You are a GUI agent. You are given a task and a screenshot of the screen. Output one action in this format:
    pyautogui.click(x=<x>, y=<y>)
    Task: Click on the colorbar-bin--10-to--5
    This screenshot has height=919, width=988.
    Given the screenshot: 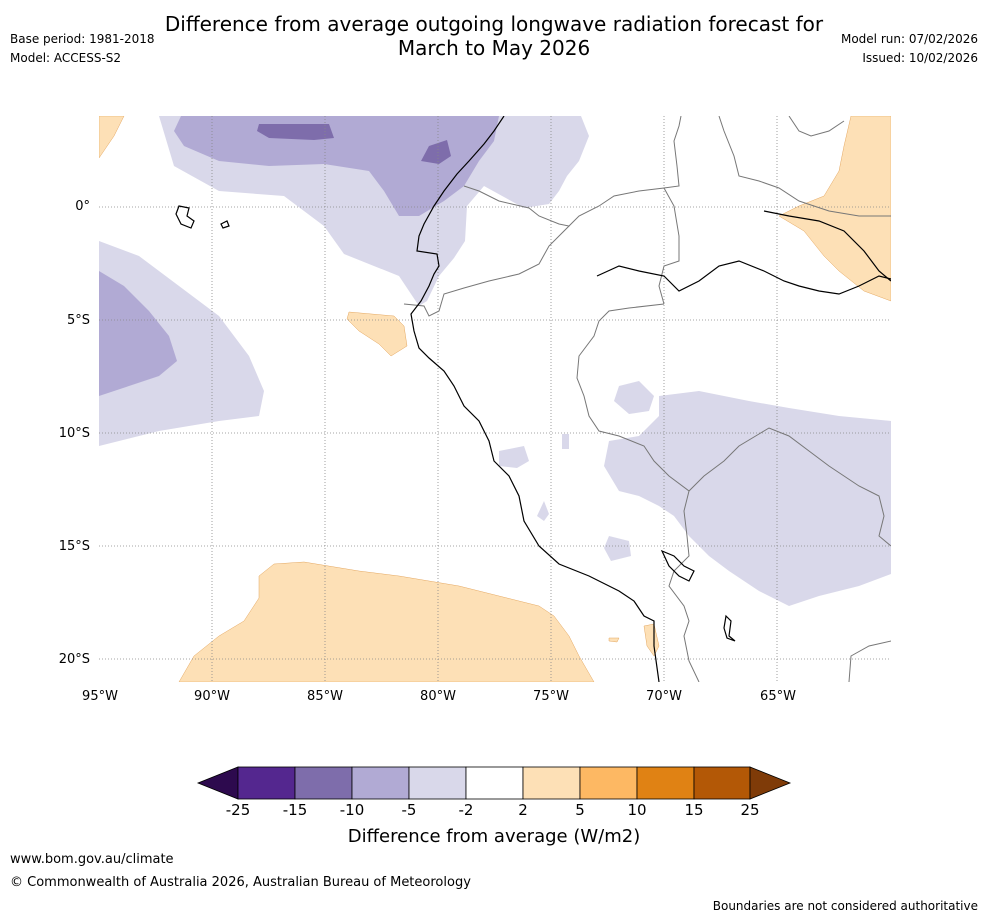 What is the action you would take?
    pyautogui.click(x=380, y=783)
    